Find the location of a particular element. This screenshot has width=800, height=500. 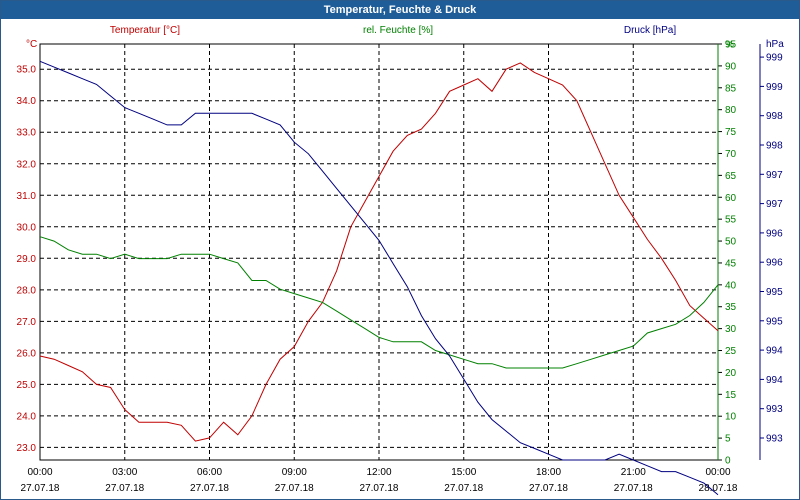

left-tick-label: 35.0 is located at coordinates (27, 70).